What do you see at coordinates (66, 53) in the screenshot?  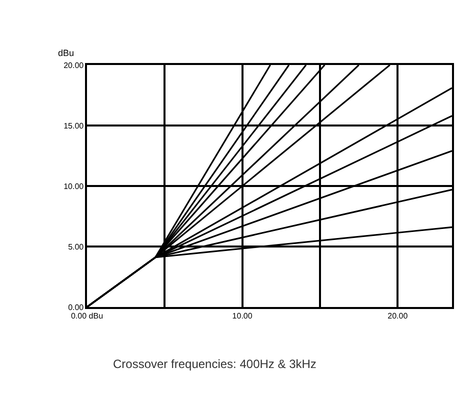 I see `y-axis-title: dBu` at bounding box center [66, 53].